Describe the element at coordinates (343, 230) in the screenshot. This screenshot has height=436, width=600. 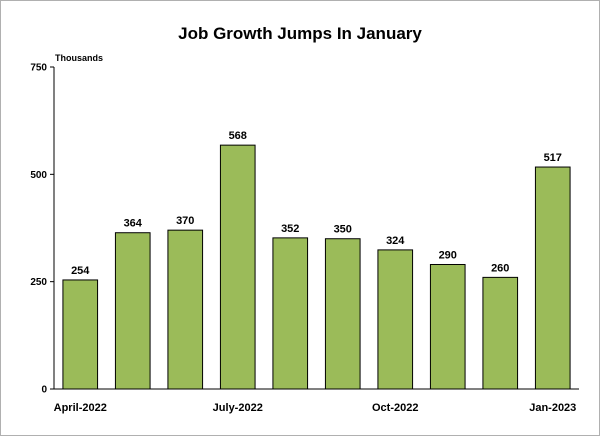
I see `data-label: 350` at that location.